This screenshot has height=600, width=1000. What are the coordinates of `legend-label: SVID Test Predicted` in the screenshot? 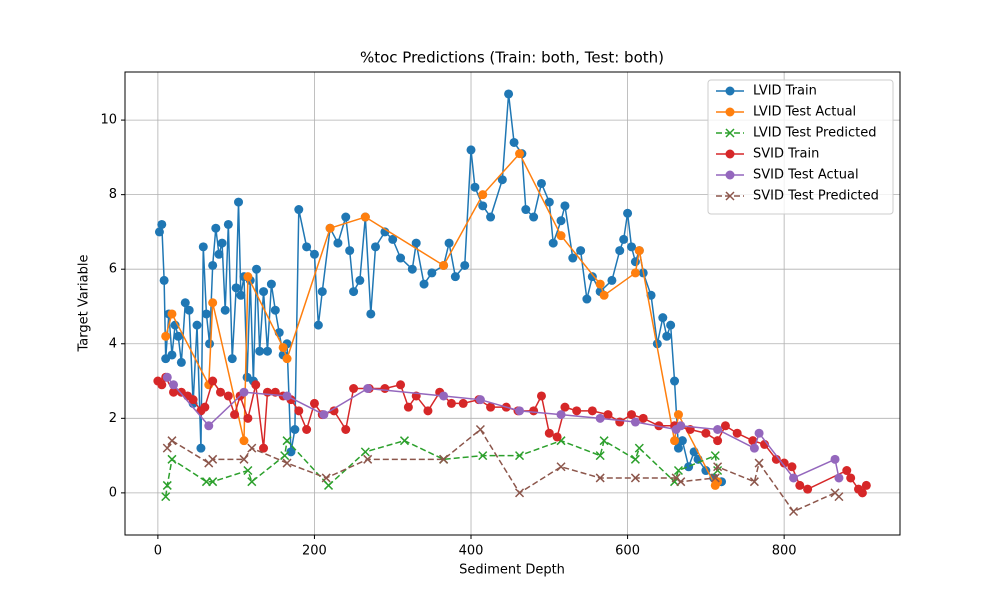 It's located at (816, 196).